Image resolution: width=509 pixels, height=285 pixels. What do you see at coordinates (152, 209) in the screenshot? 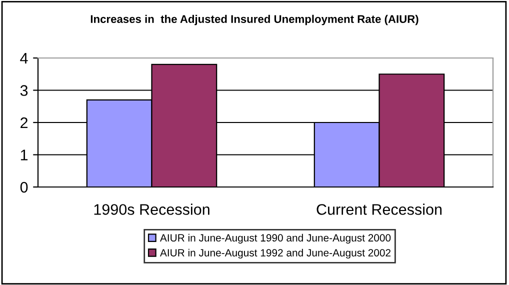
I see `x-tick-label: 1990s Recession` at bounding box center [152, 209].